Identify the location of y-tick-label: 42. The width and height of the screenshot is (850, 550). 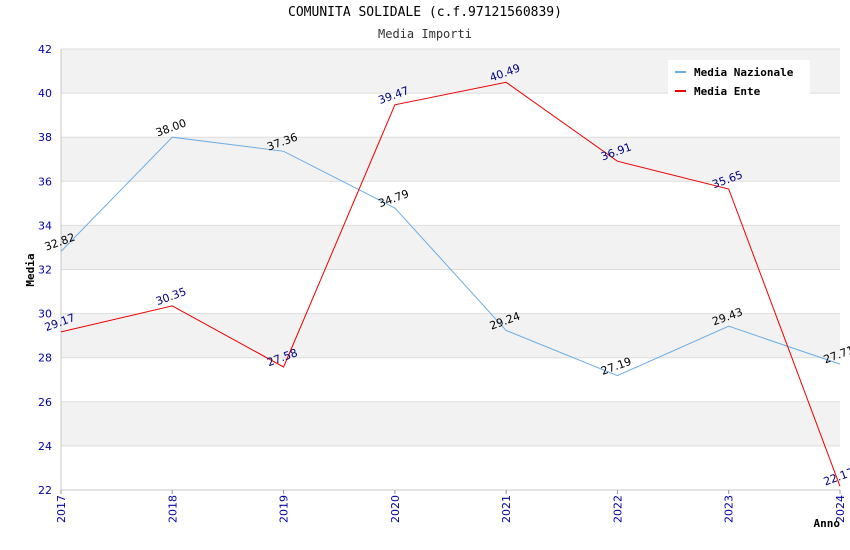
(45, 49).